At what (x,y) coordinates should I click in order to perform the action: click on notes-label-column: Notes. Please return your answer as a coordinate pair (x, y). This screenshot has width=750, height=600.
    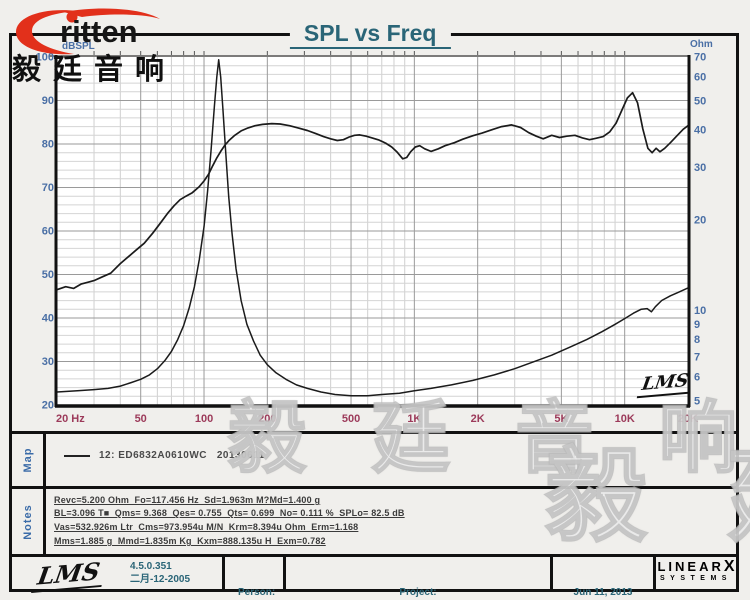
    Looking at the image, I should click on (29, 521).